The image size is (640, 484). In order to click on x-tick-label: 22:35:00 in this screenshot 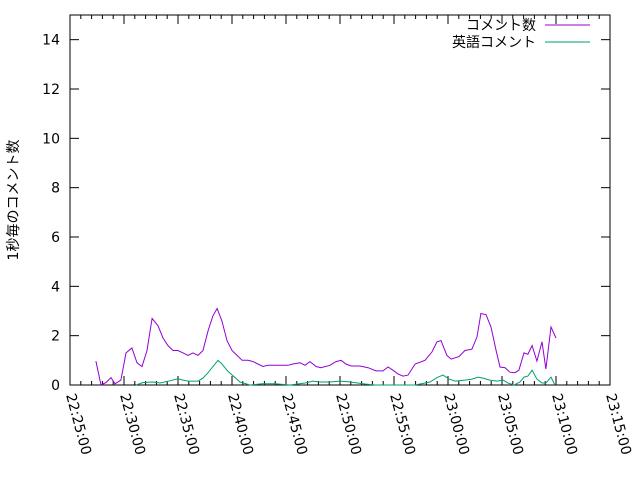, I will do `click(186, 424)`.